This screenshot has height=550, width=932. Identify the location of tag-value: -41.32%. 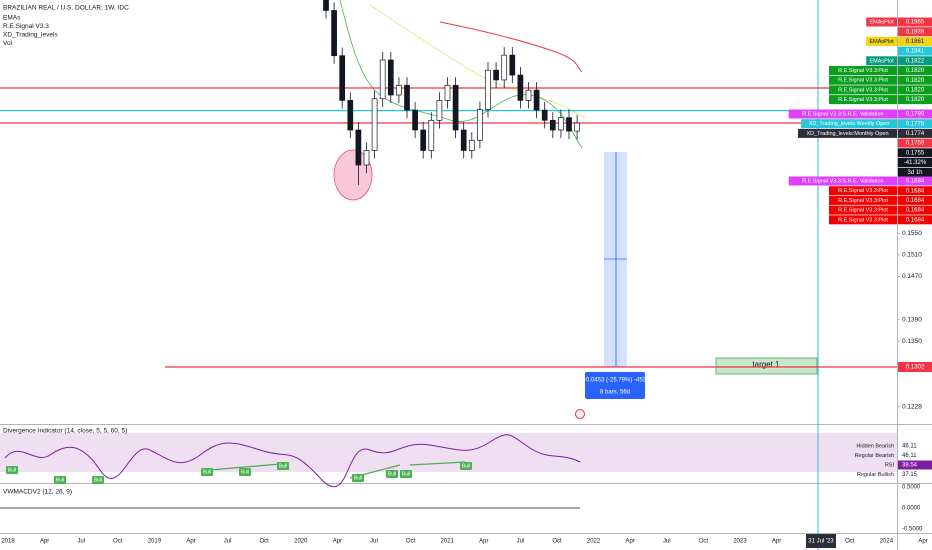
(915, 163).